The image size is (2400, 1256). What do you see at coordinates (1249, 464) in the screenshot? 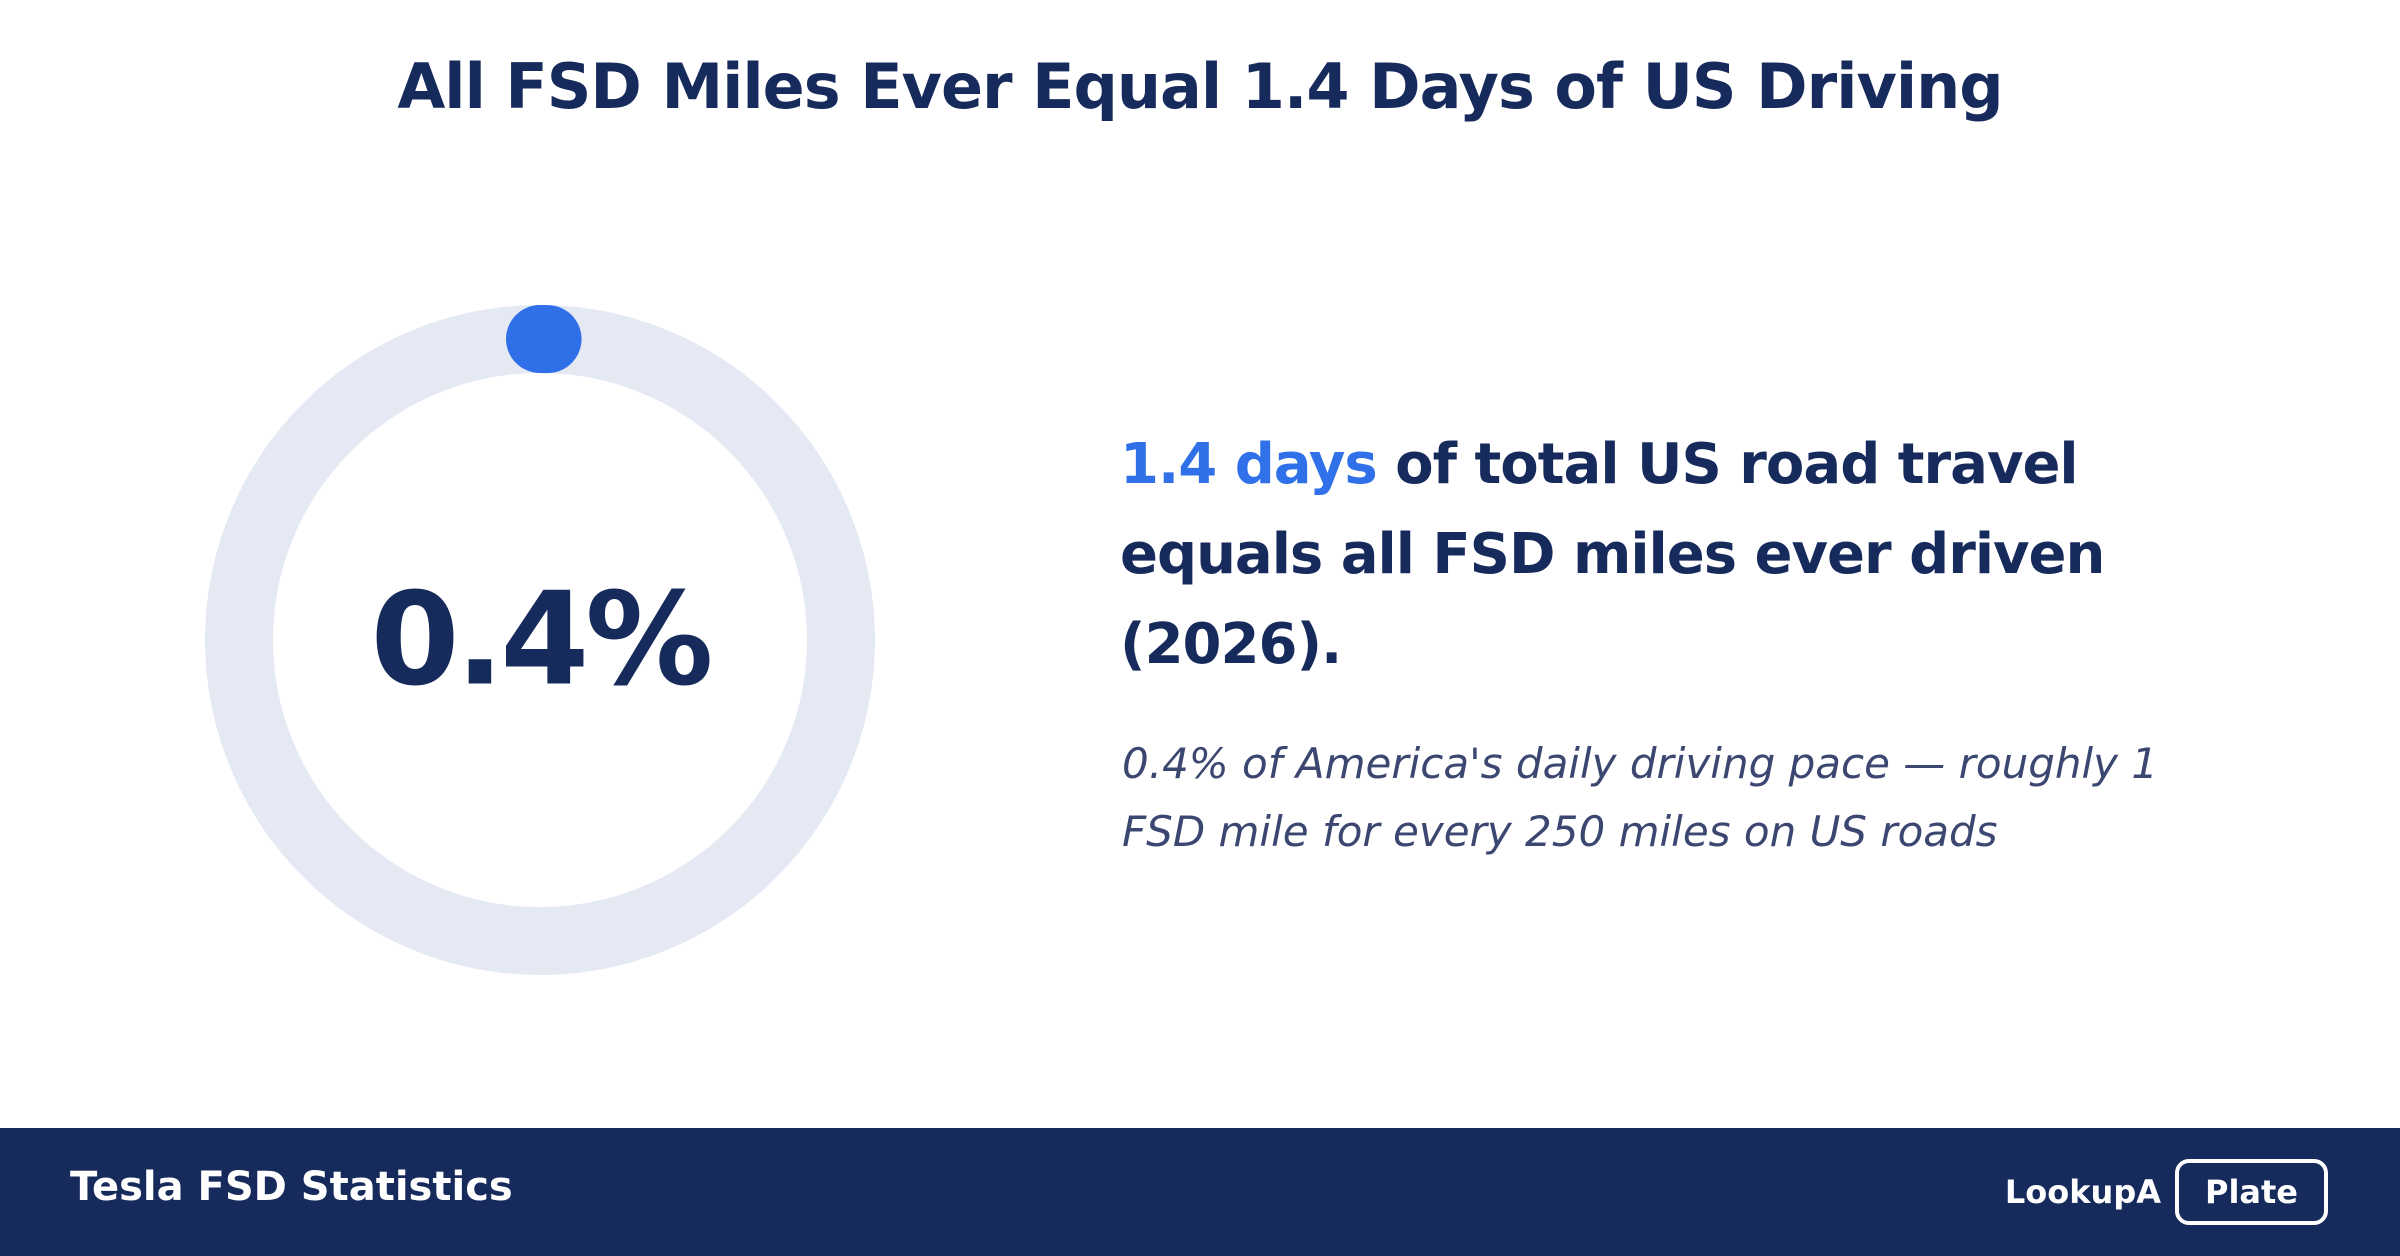
I see `headline-highlight: 1.4 days` at bounding box center [1249, 464].